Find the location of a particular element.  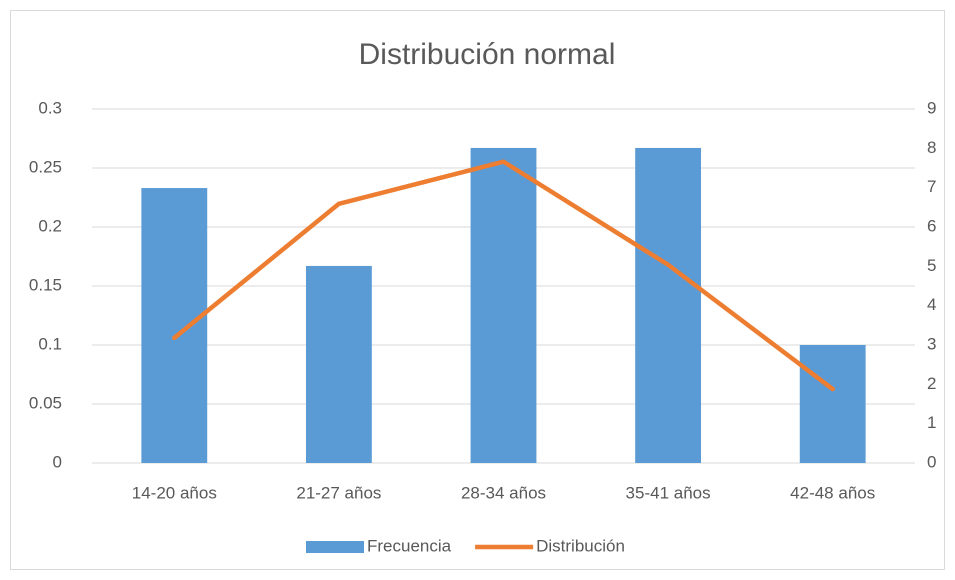

y-tick-label: 0.1 is located at coordinates (50, 343).